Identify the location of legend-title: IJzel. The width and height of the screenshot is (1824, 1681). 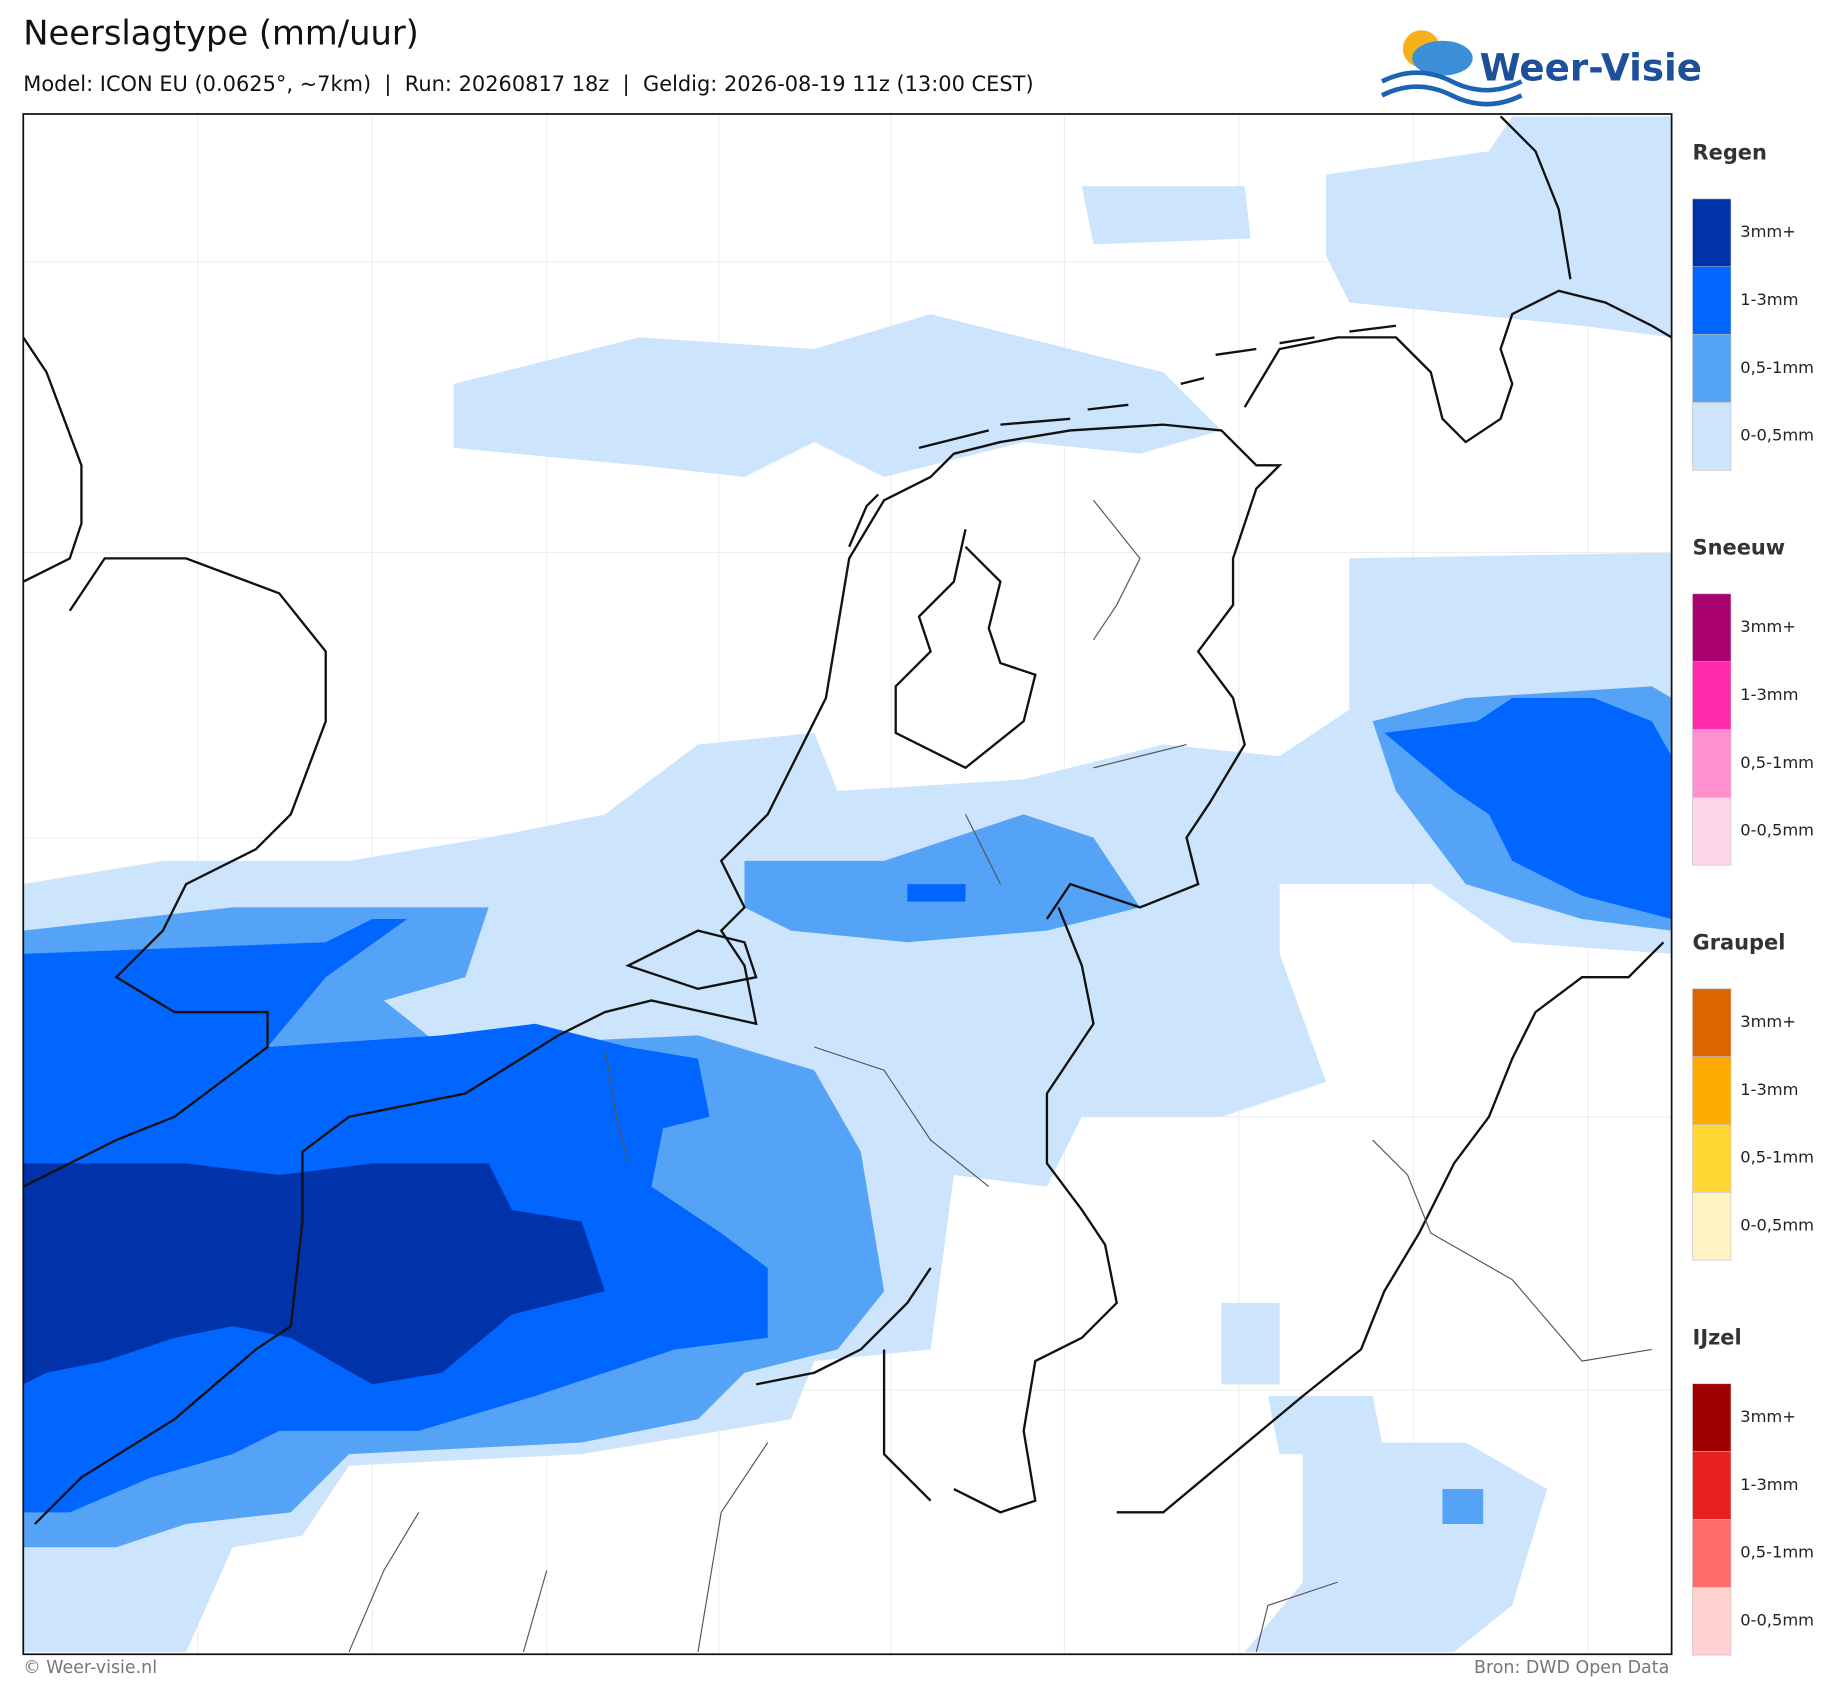
(1717, 1337).